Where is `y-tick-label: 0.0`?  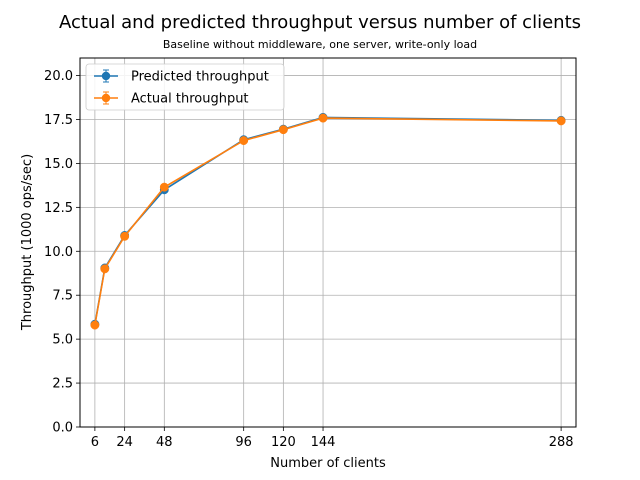
y-tick-label: 0.0 is located at coordinates (62, 428).